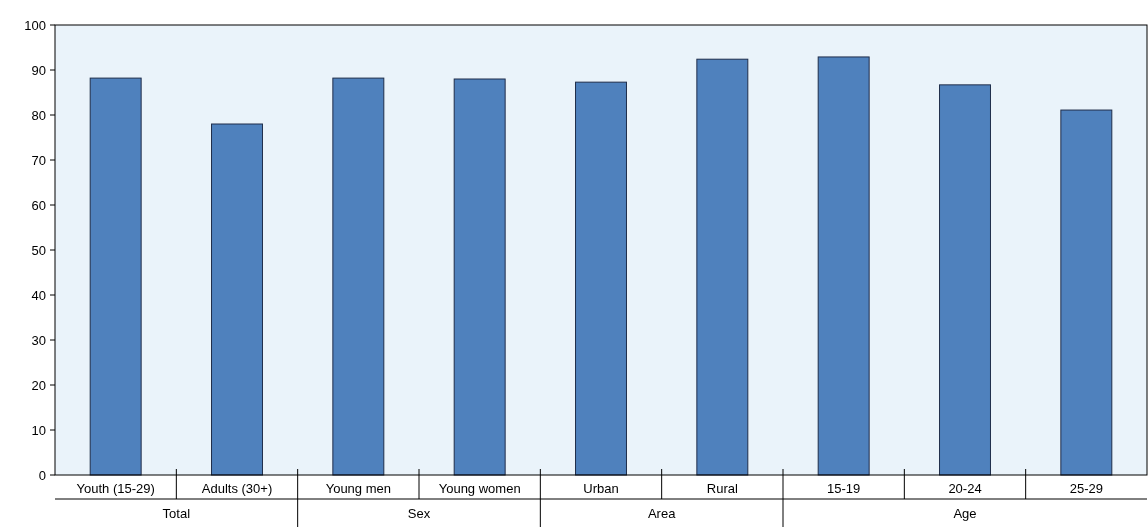 The width and height of the screenshot is (1148, 527). I want to click on x-tick-label: Adults (30+), so click(237, 488).